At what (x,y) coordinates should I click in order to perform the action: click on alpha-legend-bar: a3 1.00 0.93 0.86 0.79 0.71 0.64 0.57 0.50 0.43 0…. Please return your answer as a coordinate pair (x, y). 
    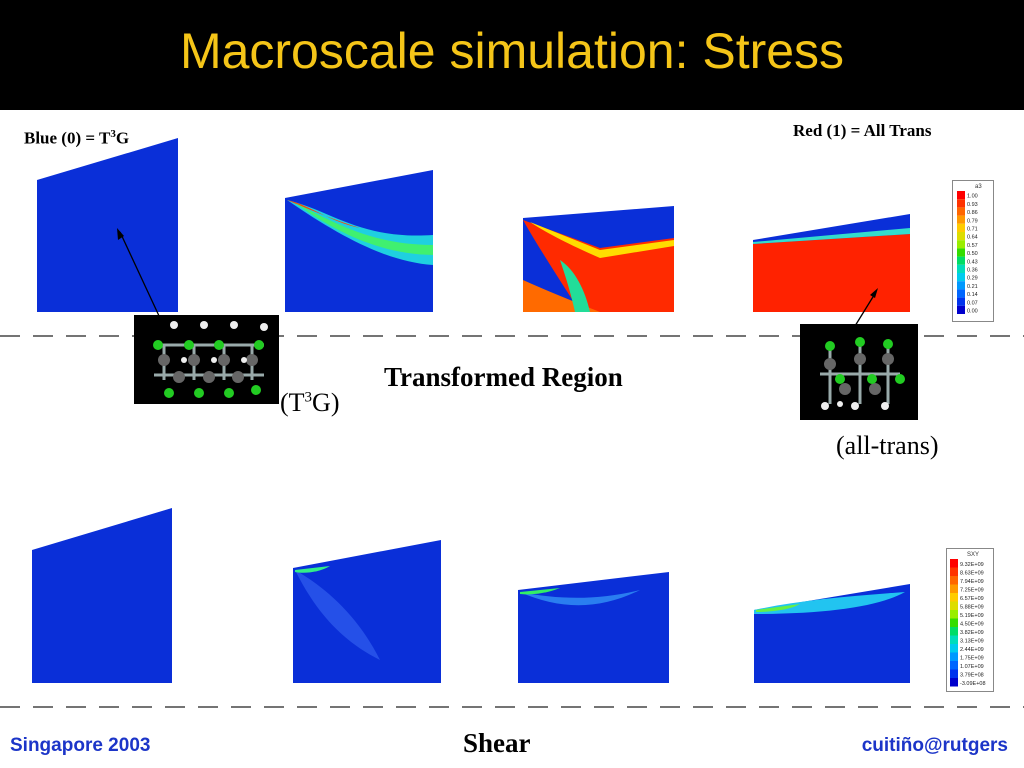
    Looking at the image, I should click on (969, 249).